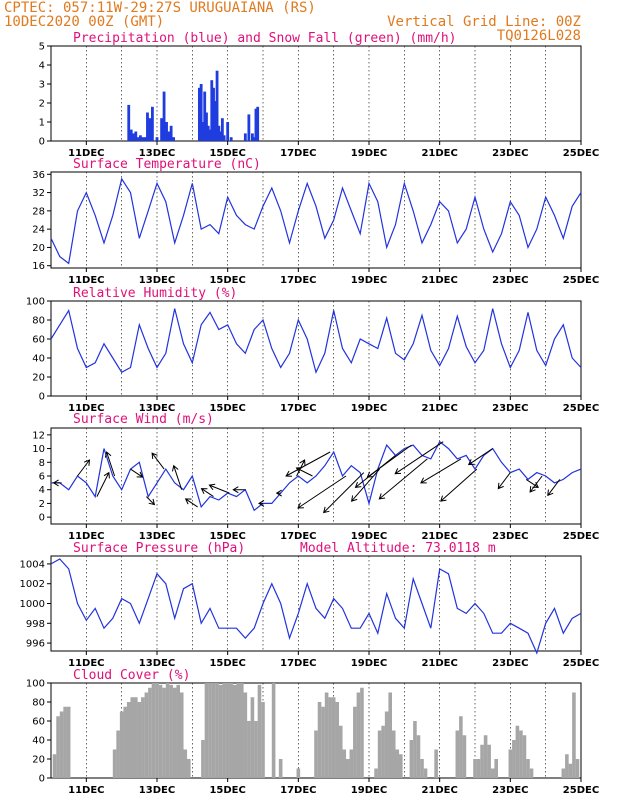  What do you see at coordinates (439, 280) in the screenshot?
I see `temp-xtick-label: 21DEC` at bounding box center [439, 280].